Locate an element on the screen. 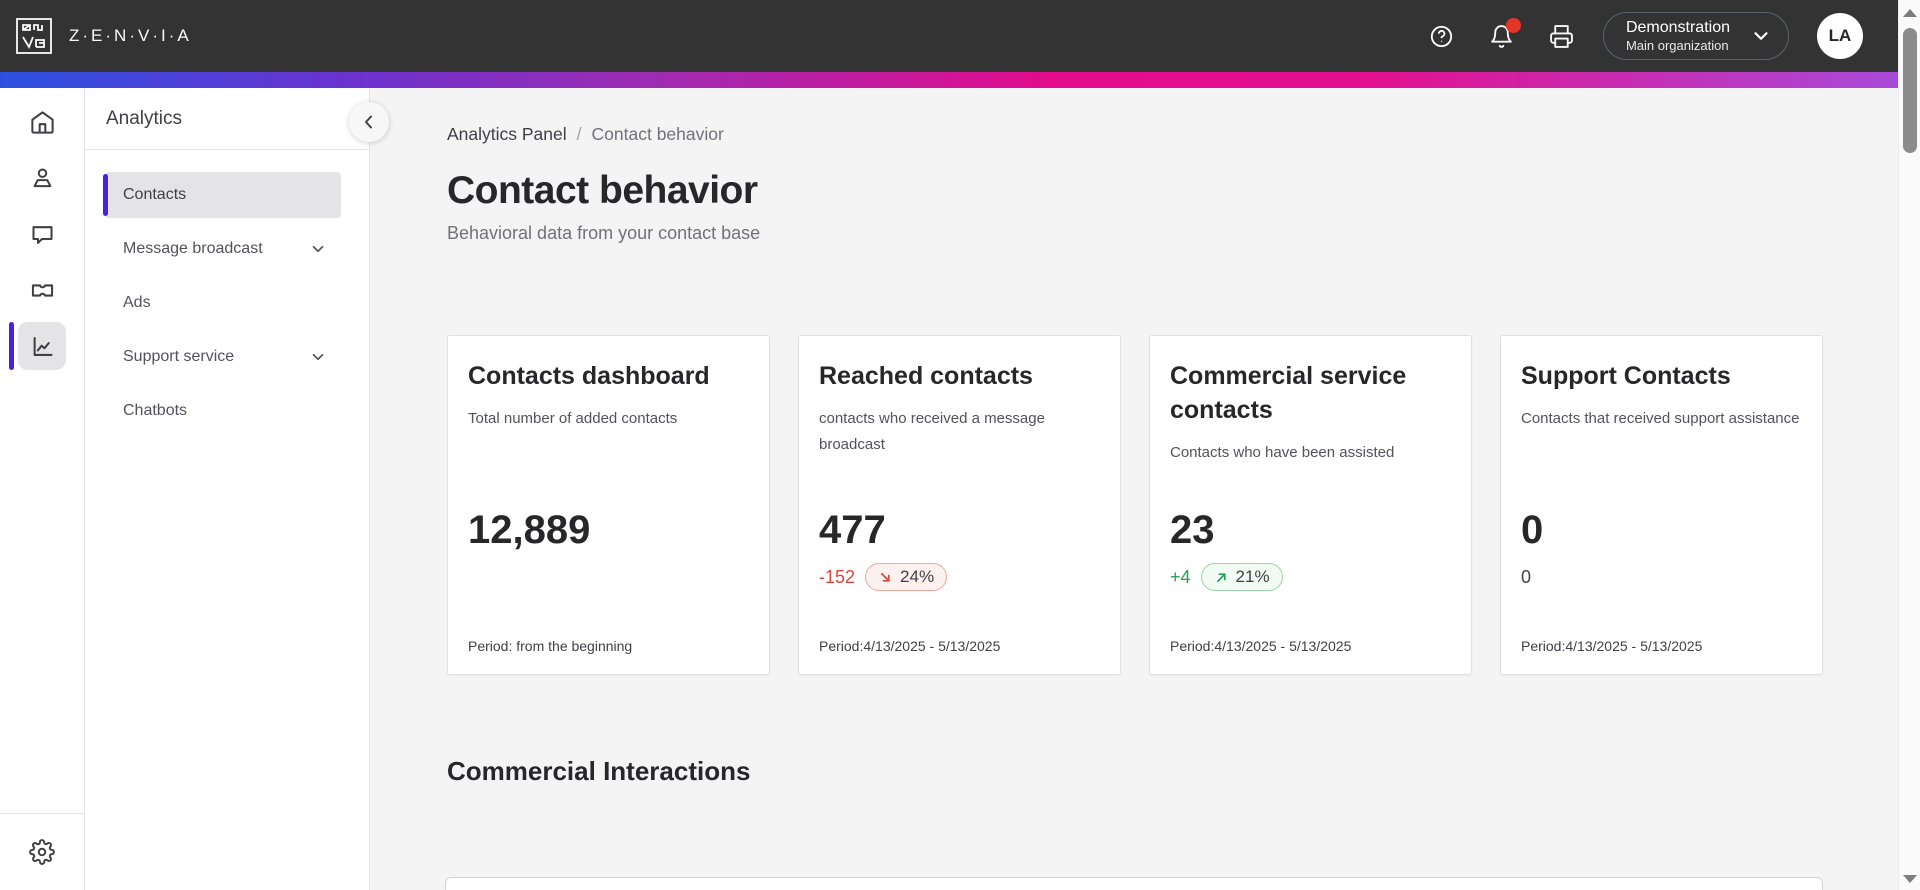 This screenshot has width=1920, height=890. nav-rail-bottom is located at coordinates (42, 851).